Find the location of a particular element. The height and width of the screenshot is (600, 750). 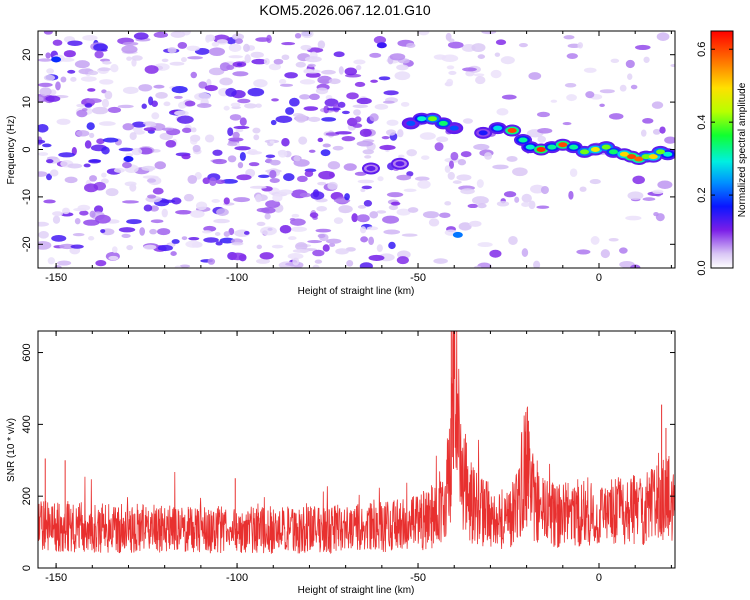

colorbar-gradient is located at coordinates (722, 149).